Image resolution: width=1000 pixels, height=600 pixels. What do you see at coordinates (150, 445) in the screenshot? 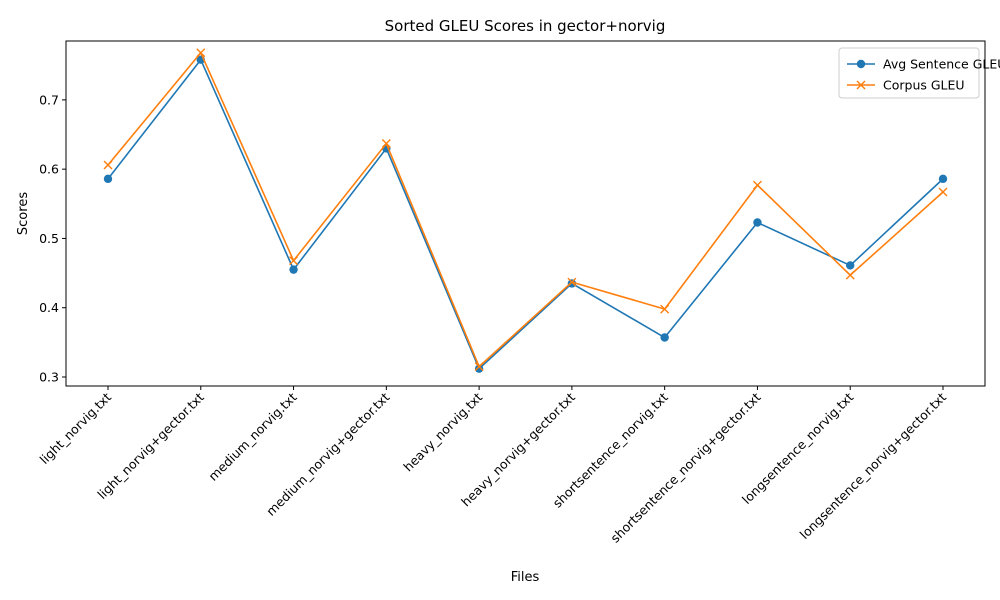
I see `x-tick-label: light_norvig+gector.txt` at bounding box center [150, 445].